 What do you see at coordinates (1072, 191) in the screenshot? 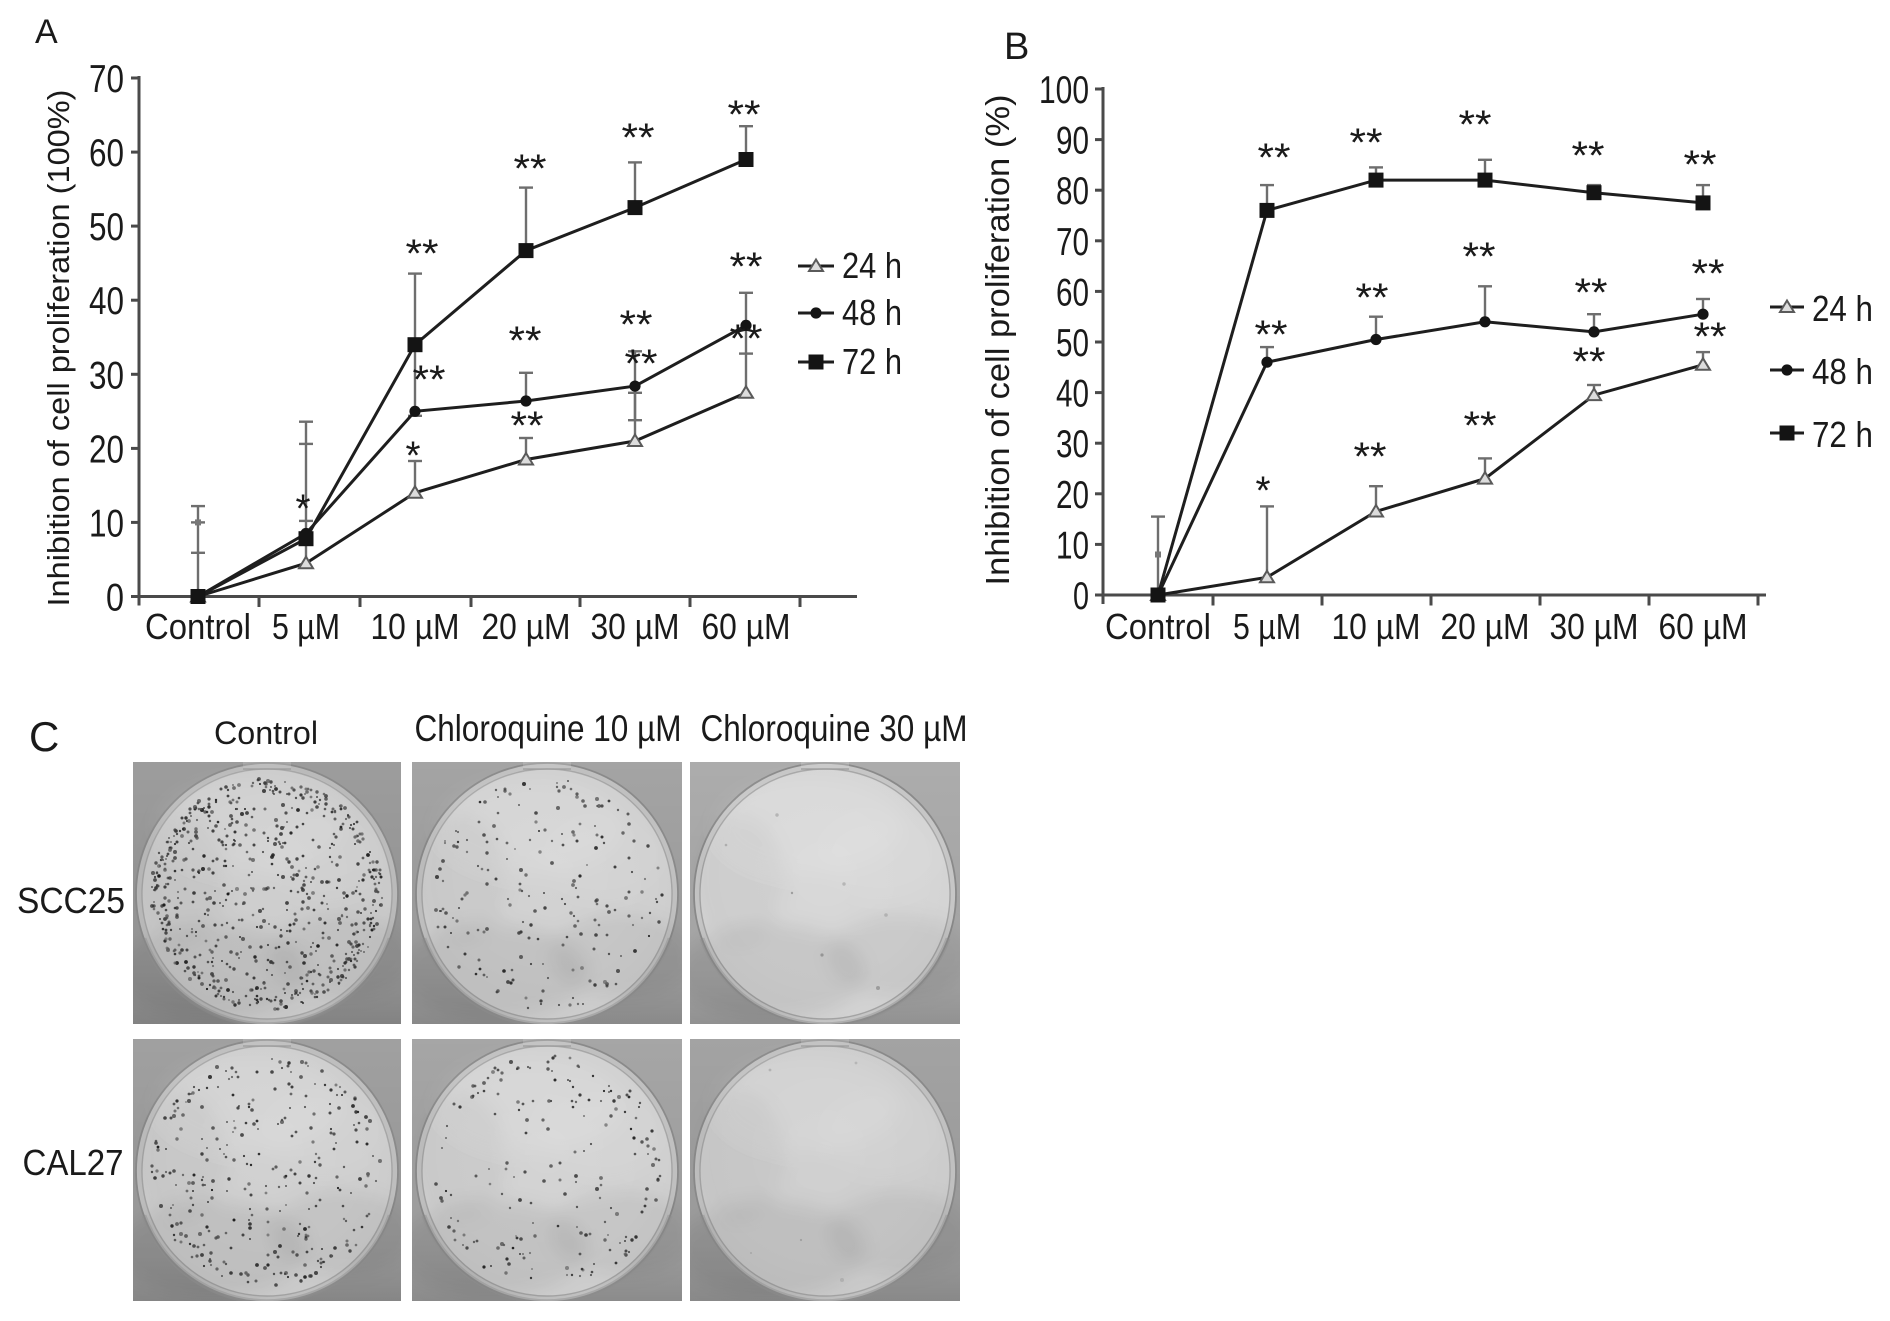
I see `svg-text: 80` at bounding box center [1072, 191].